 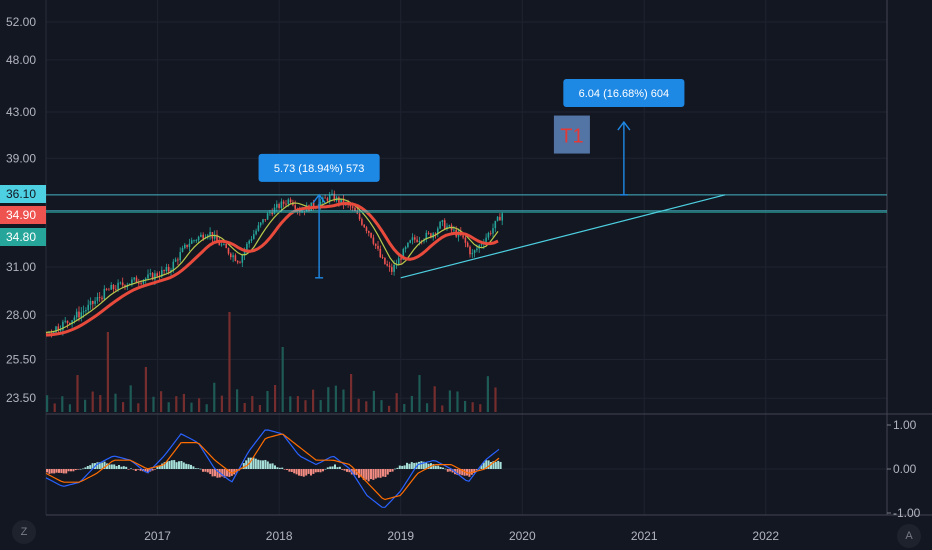 What do you see at coordinates (21, 398) in the screenshot?
I see `price-tick-label: 23.50` at bounding box center [21, 398].